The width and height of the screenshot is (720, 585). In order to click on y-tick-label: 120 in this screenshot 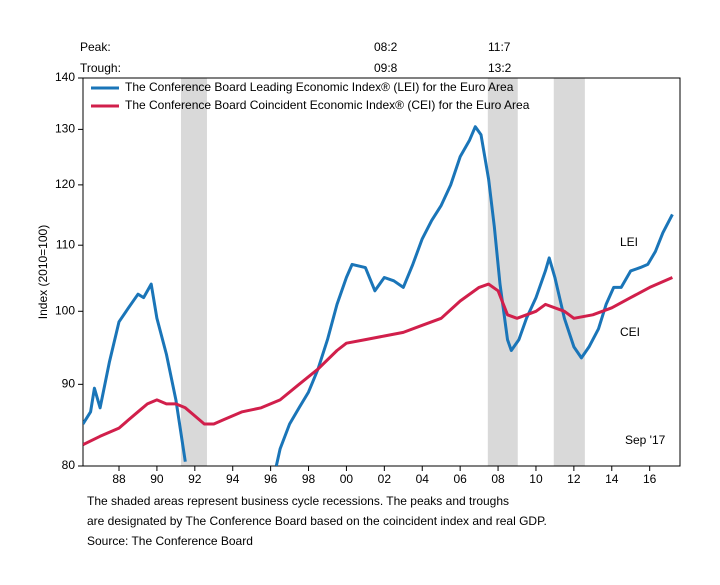, I will do `click(65, 184)`.